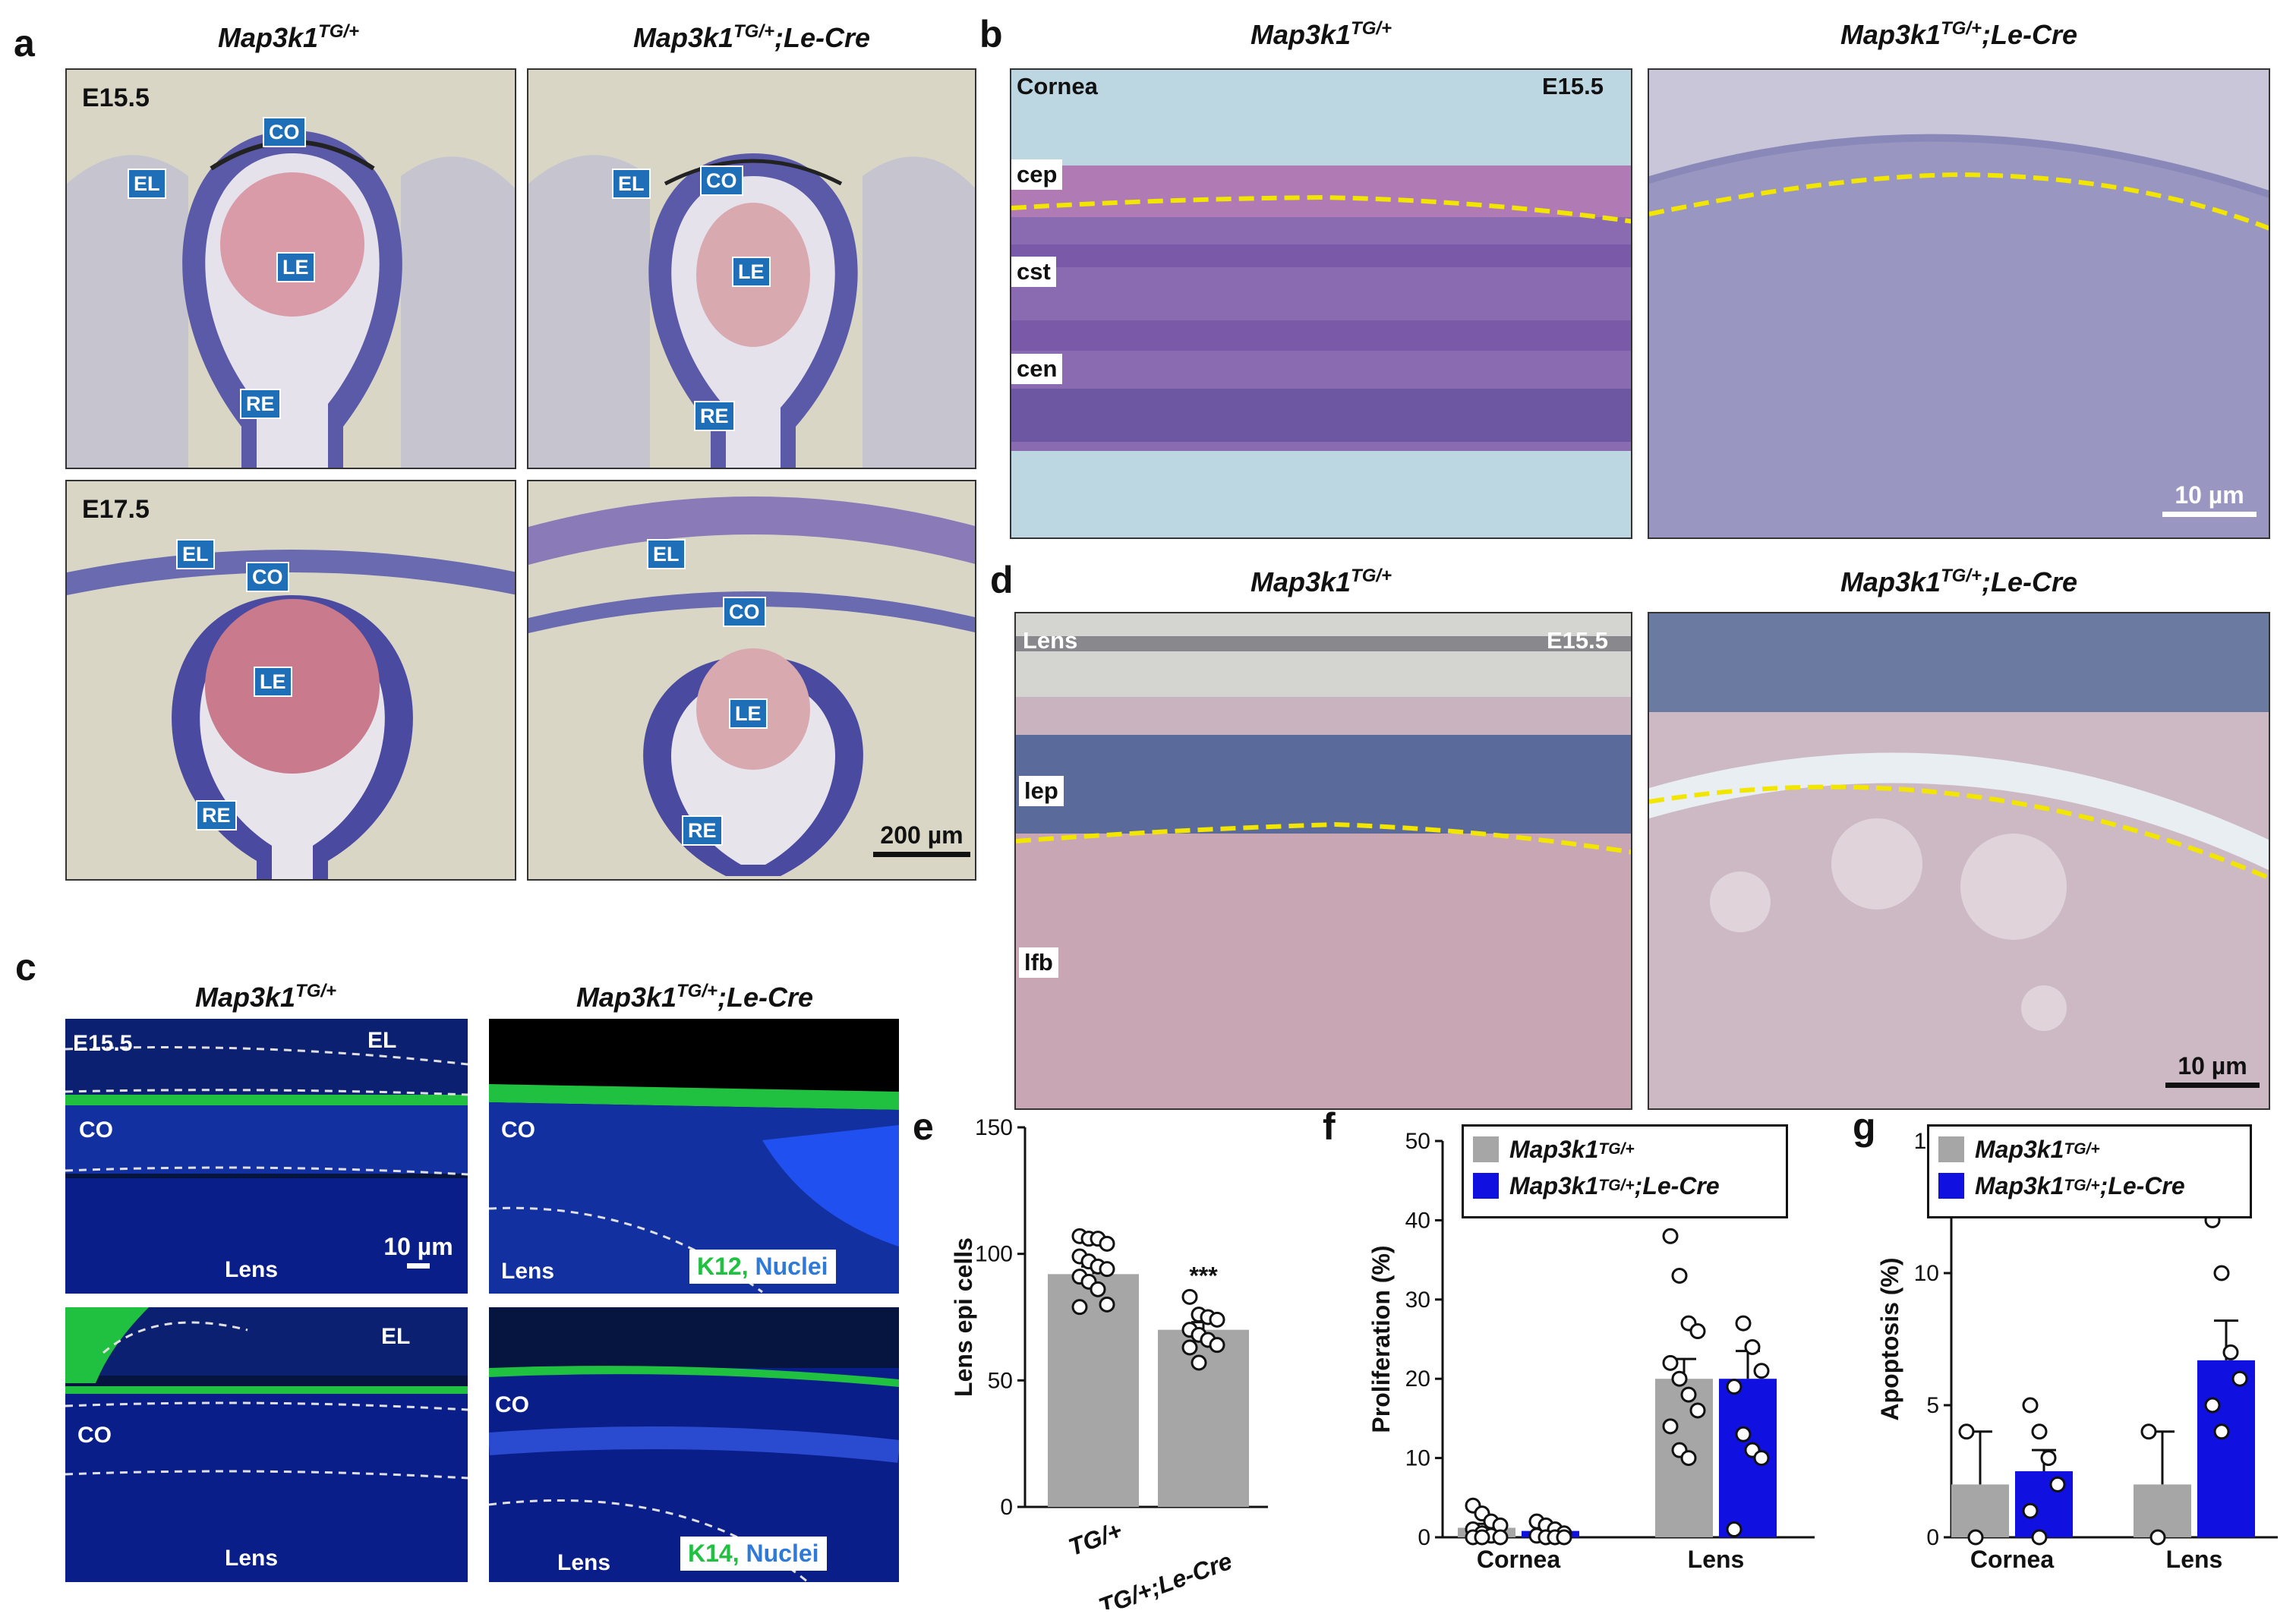 The height and width of the screenshot is (1617, 2296). What do you see at coordinates (695, 997) in the screenshot?
I see `genotype-header-c-mutant: Map3k1TG/+;Le-Cre` at bounding box center [695, 997].